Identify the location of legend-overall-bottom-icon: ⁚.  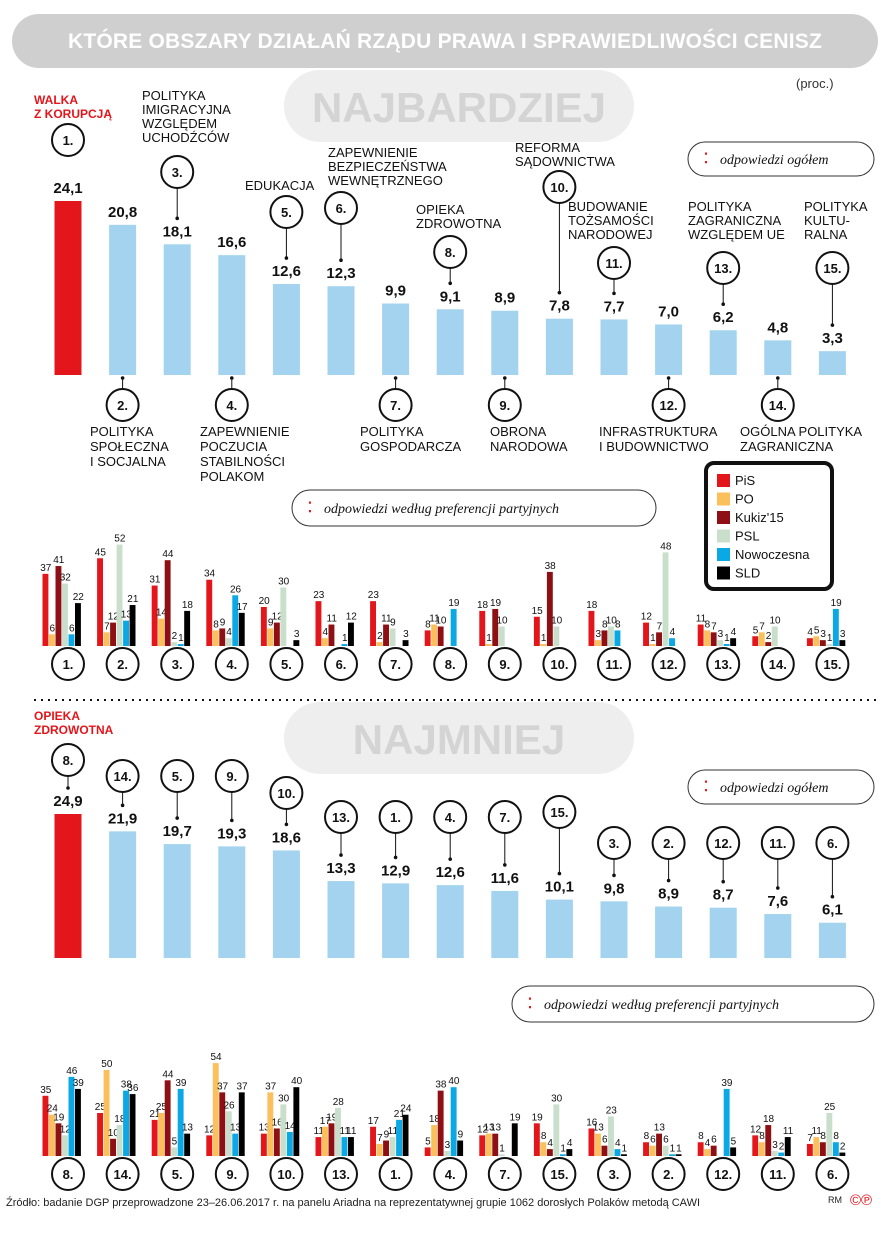
(706, 786).